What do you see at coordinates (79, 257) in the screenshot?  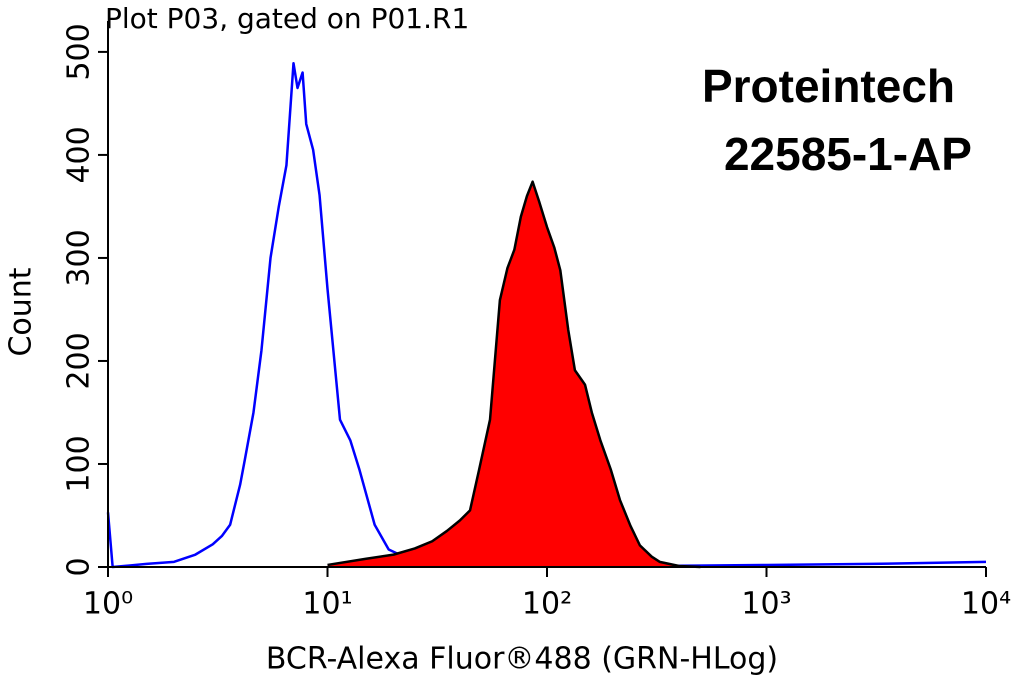 I see `y-tick-label: 300` at bounding box center [79, 257].